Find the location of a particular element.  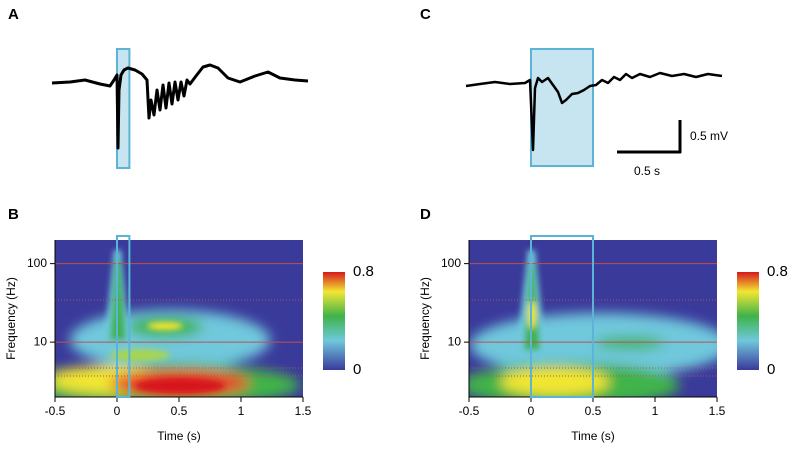

scale-label: 0.5 mV is located at coordinates (709, 136).